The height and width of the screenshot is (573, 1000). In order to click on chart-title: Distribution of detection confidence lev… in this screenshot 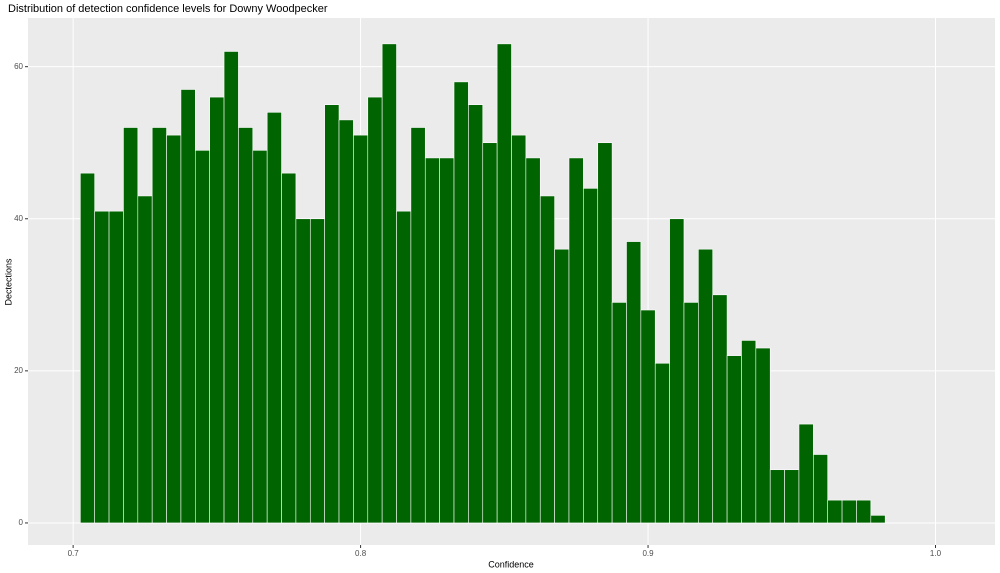, I will do `click(168, 9)`.